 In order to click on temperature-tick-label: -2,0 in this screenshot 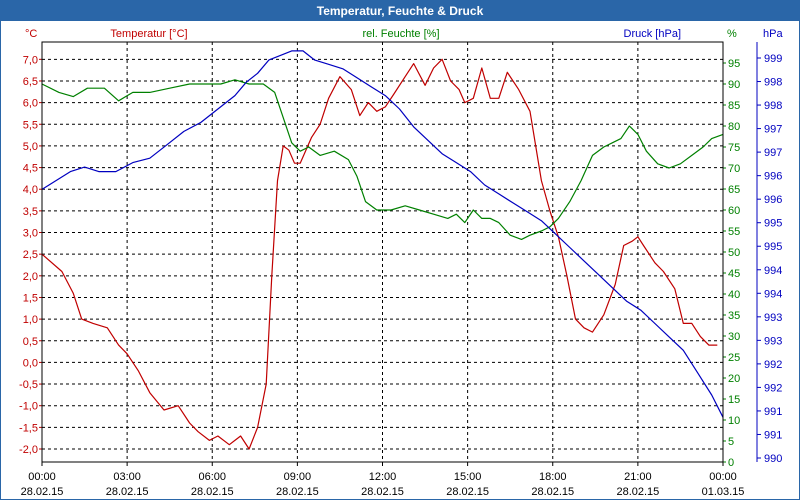, I will do `click(28, 450)`.